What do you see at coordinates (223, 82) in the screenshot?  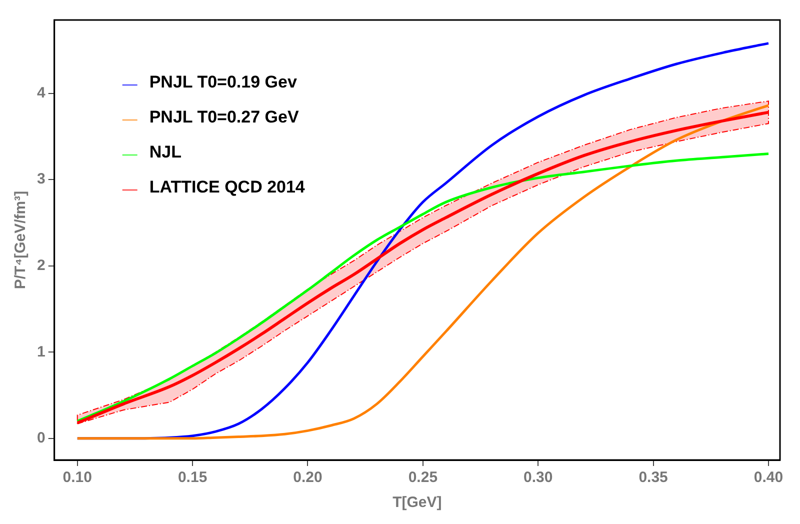 I see `legend-label: PNJL T0=0.19 Gev` at bounding box center [223, 82].